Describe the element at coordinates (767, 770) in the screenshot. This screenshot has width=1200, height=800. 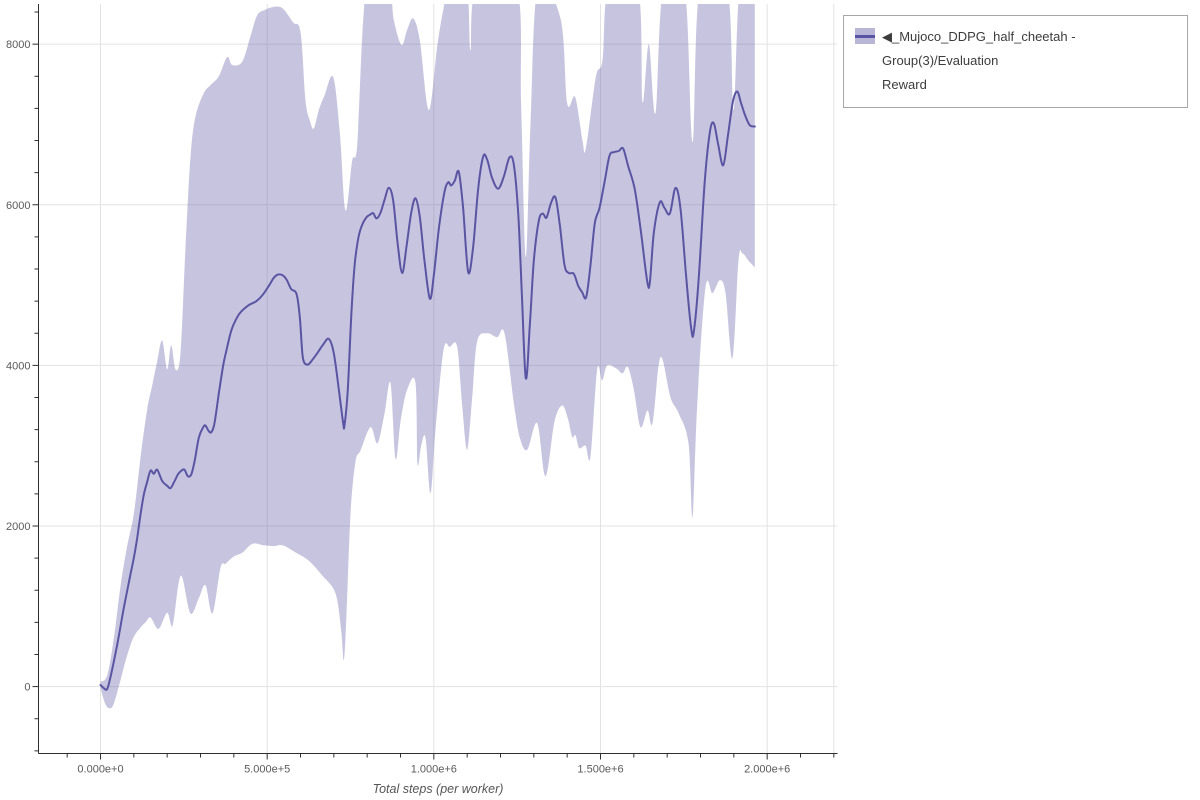
I see `x-tick-label: 2.000e+6` at that location.